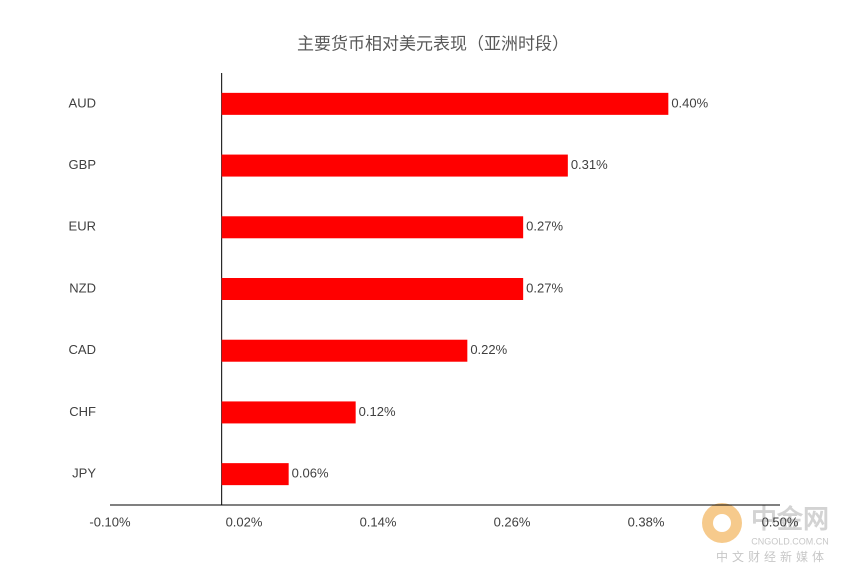 The width and height of the screenshot is (857, 575). What do you see at coordinates (310, 473) in the screenshot?
I see `data-label: 0.06%` at bounding box center [310, 473].